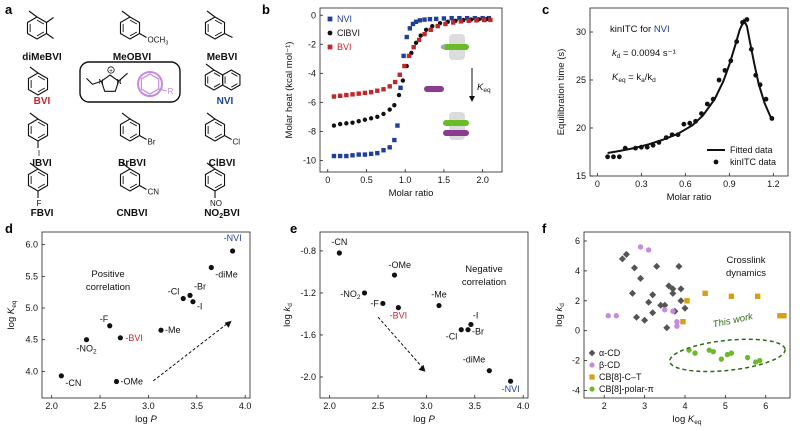 This screenshot has height=431, width=800. Describe the element at coordinates (685, 184) in the screenshot. I see `x-tick-label: 0.6` at that location.